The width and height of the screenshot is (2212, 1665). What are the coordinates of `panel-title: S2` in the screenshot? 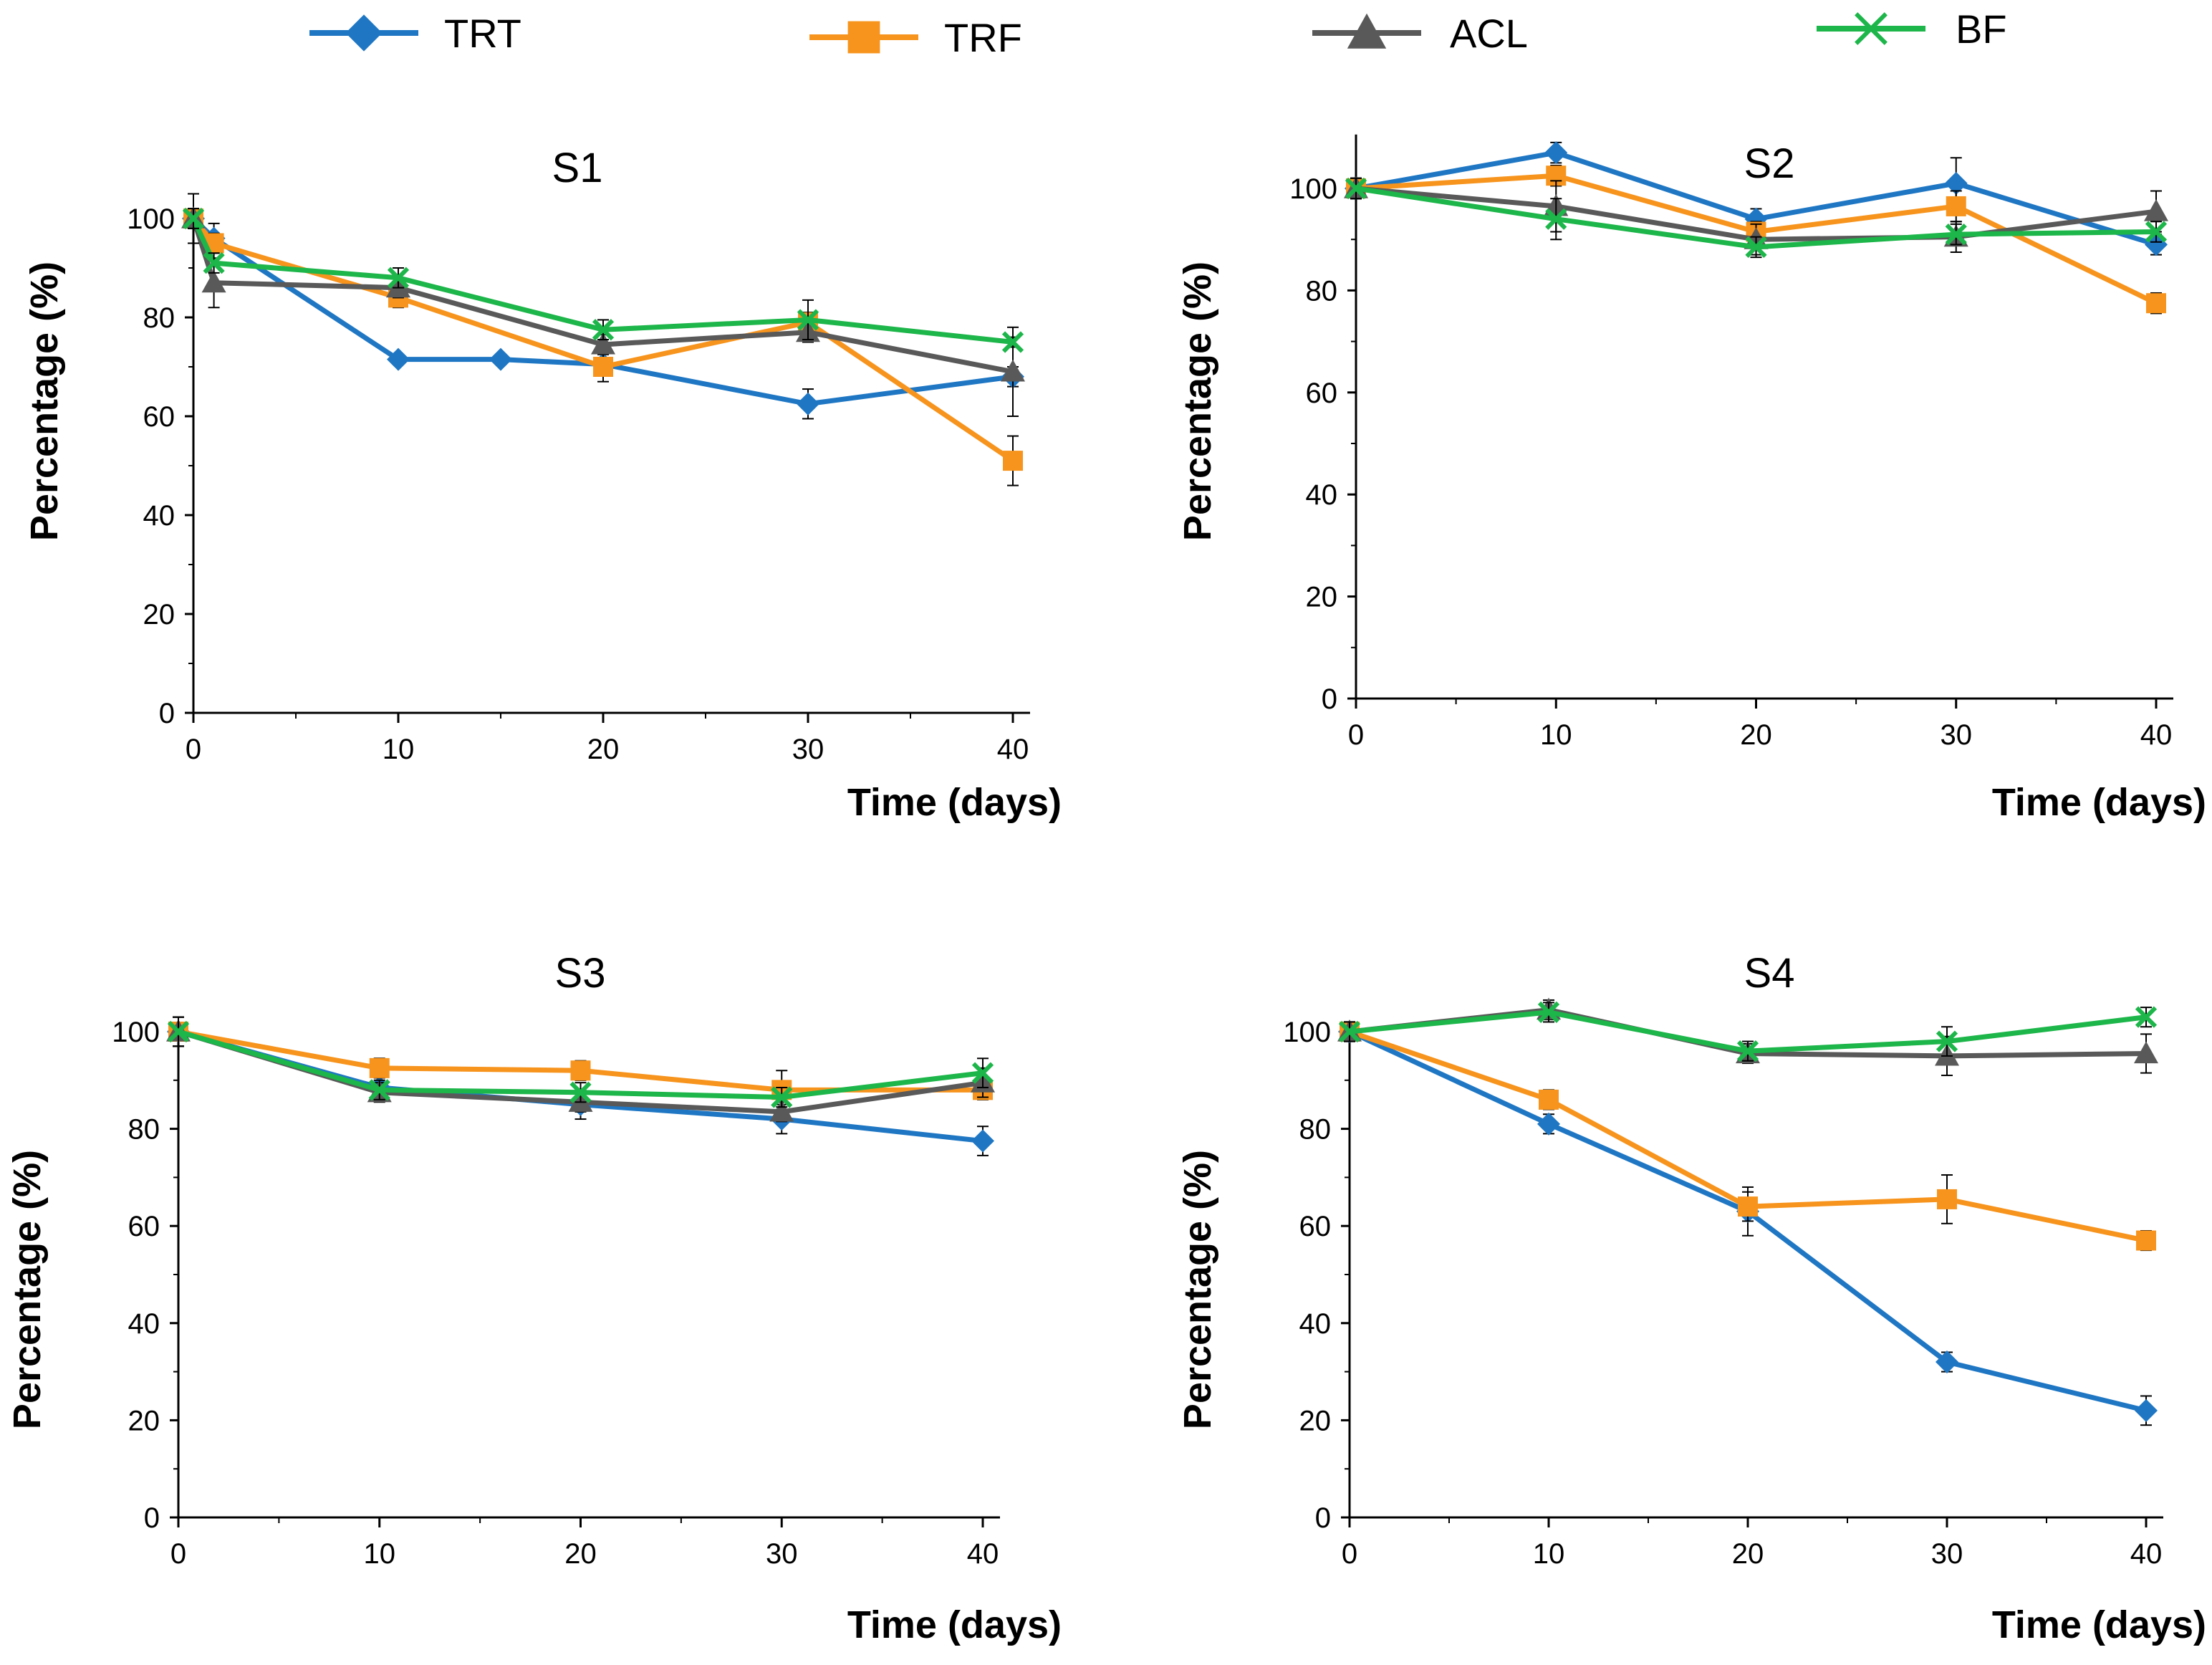 It's located at (1769, 163).